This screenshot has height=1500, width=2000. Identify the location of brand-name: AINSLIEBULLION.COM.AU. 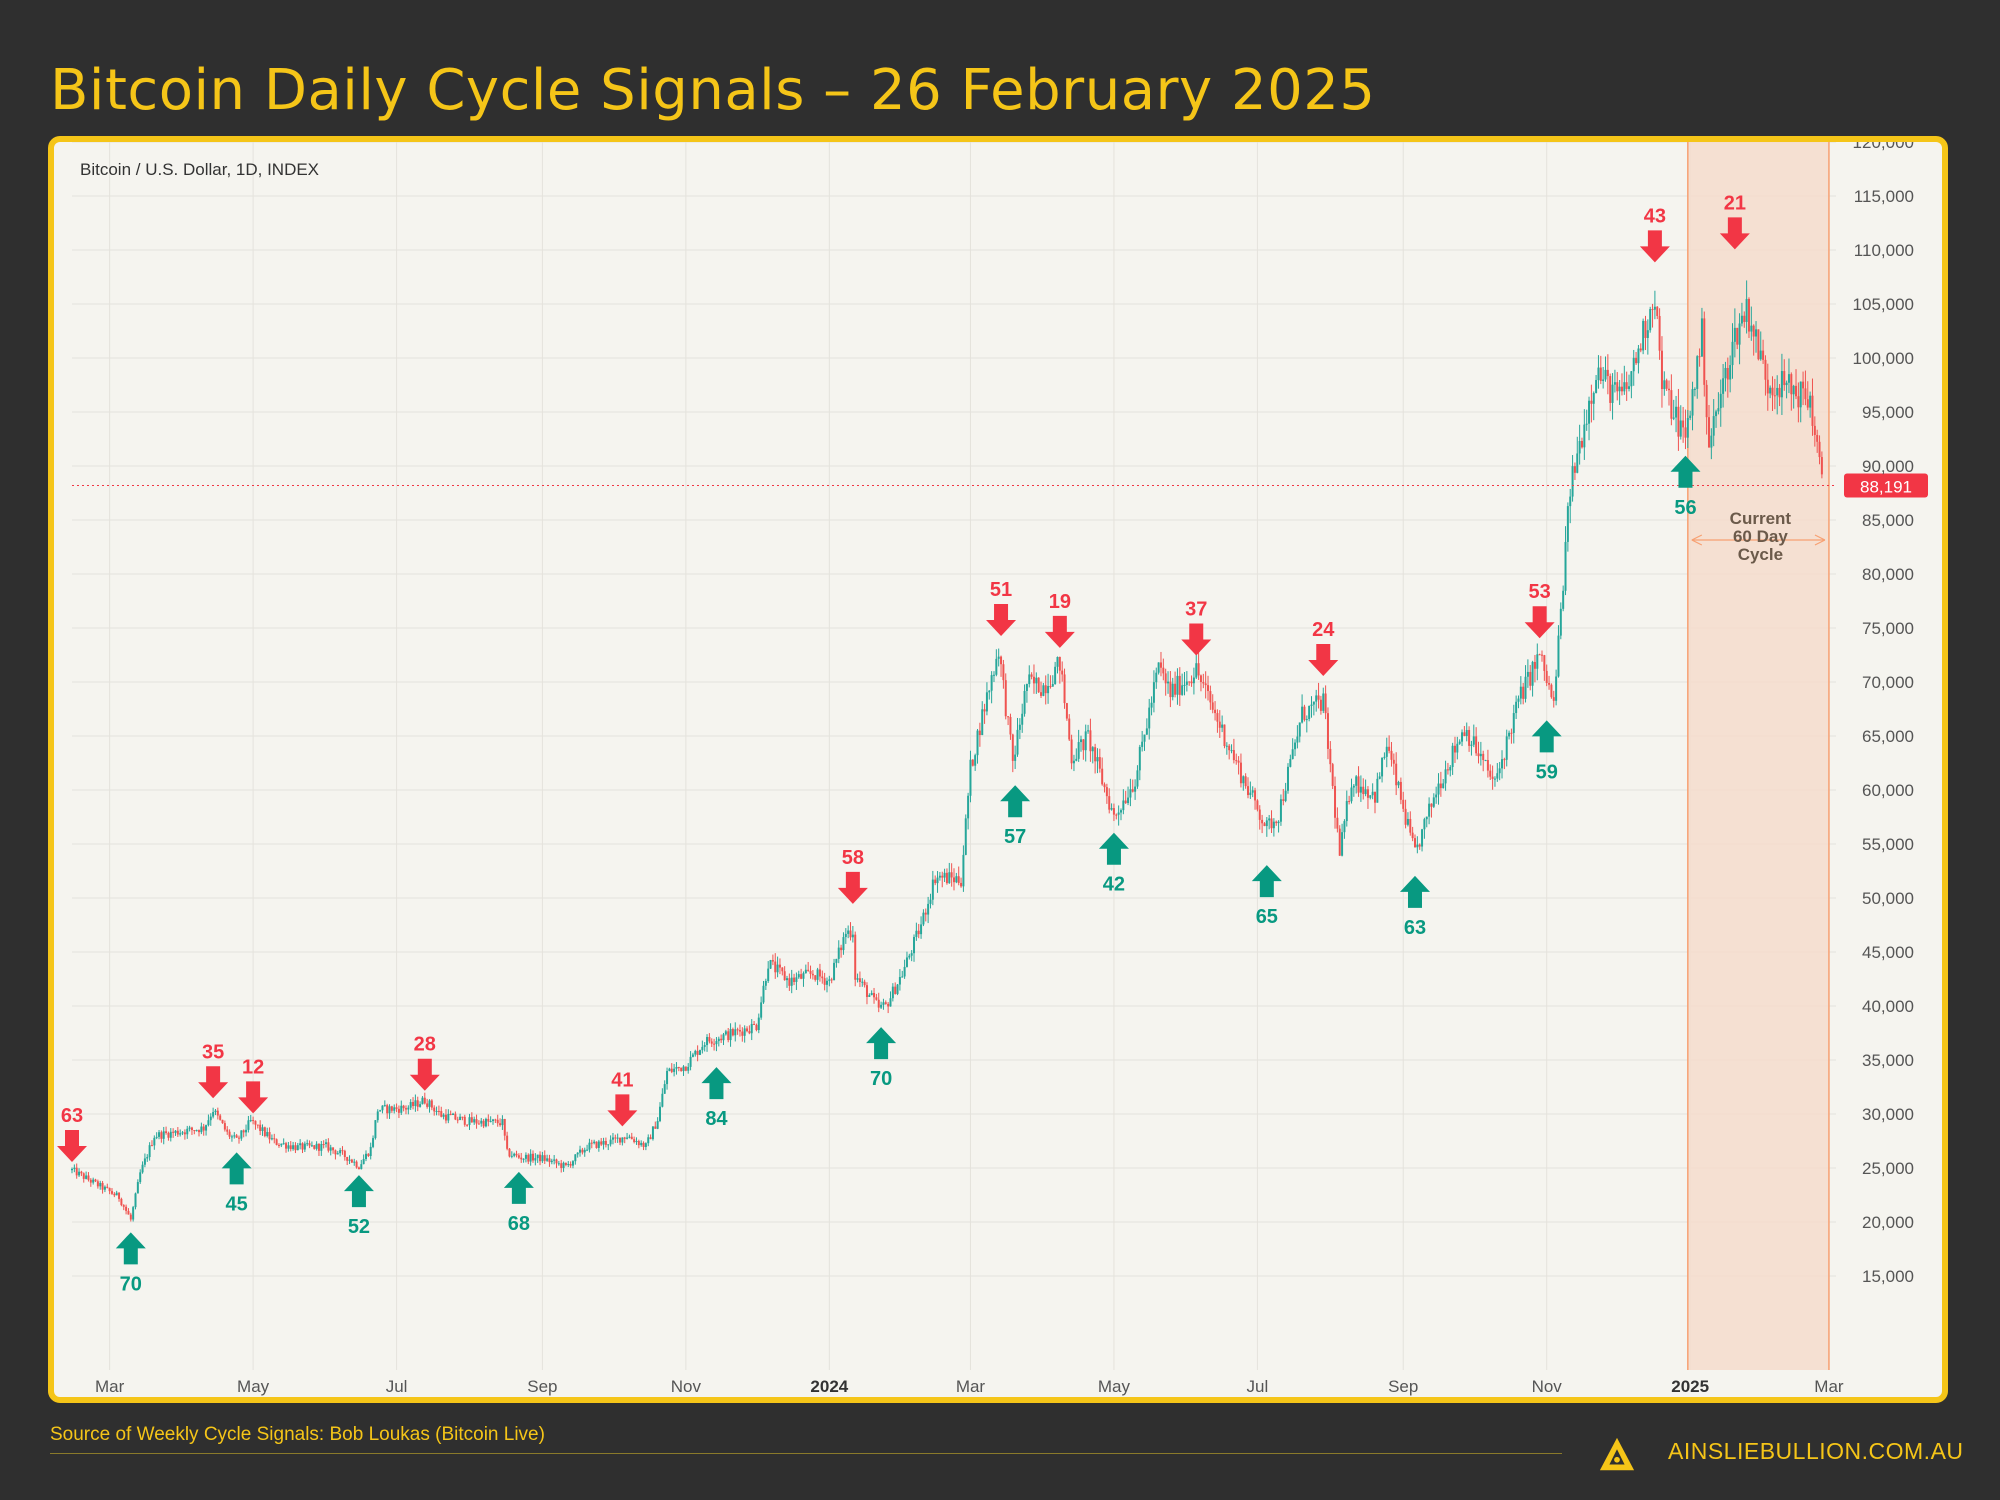
(1816, 1451).